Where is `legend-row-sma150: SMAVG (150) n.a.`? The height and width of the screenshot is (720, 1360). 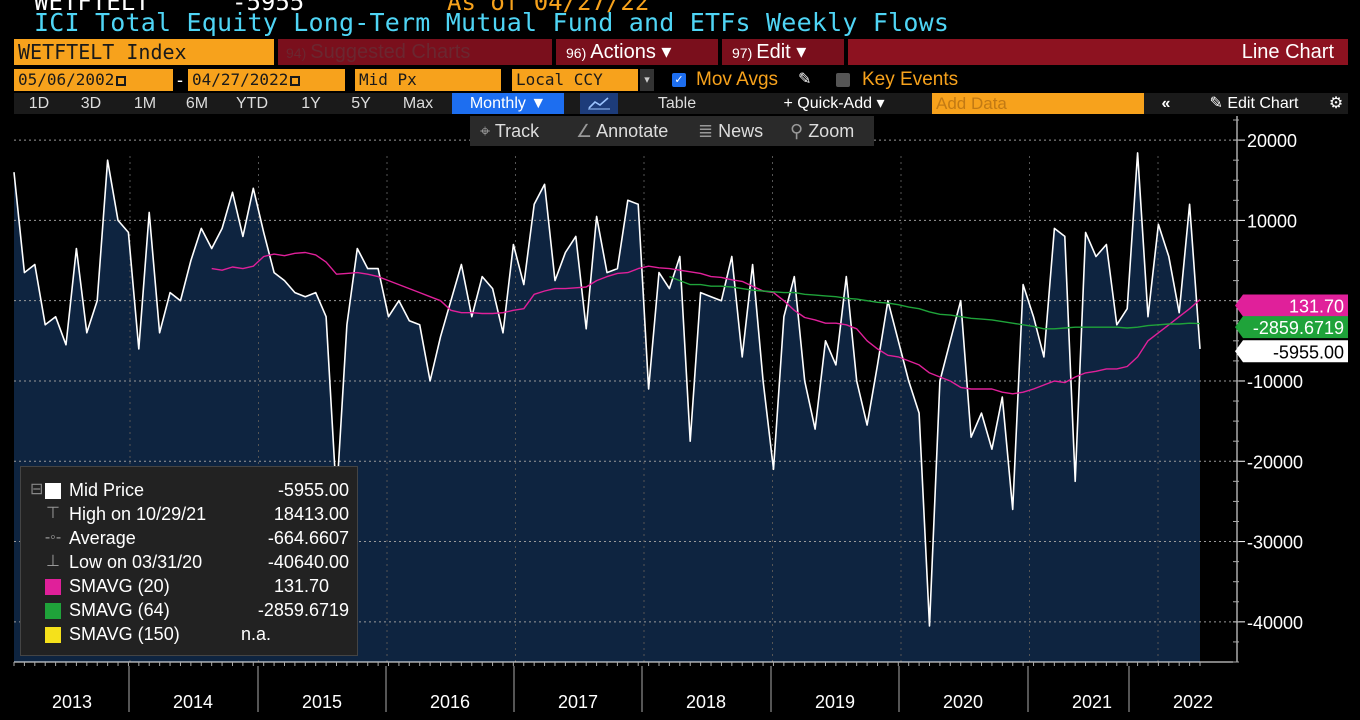 legend-row-sma150: SMAVG (150) n.a. is located at coordinates (190, 635).